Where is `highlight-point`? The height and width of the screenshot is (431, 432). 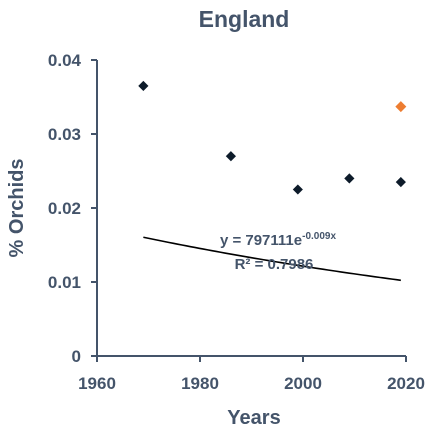 highlight-point is located at coordinates (401, 107).